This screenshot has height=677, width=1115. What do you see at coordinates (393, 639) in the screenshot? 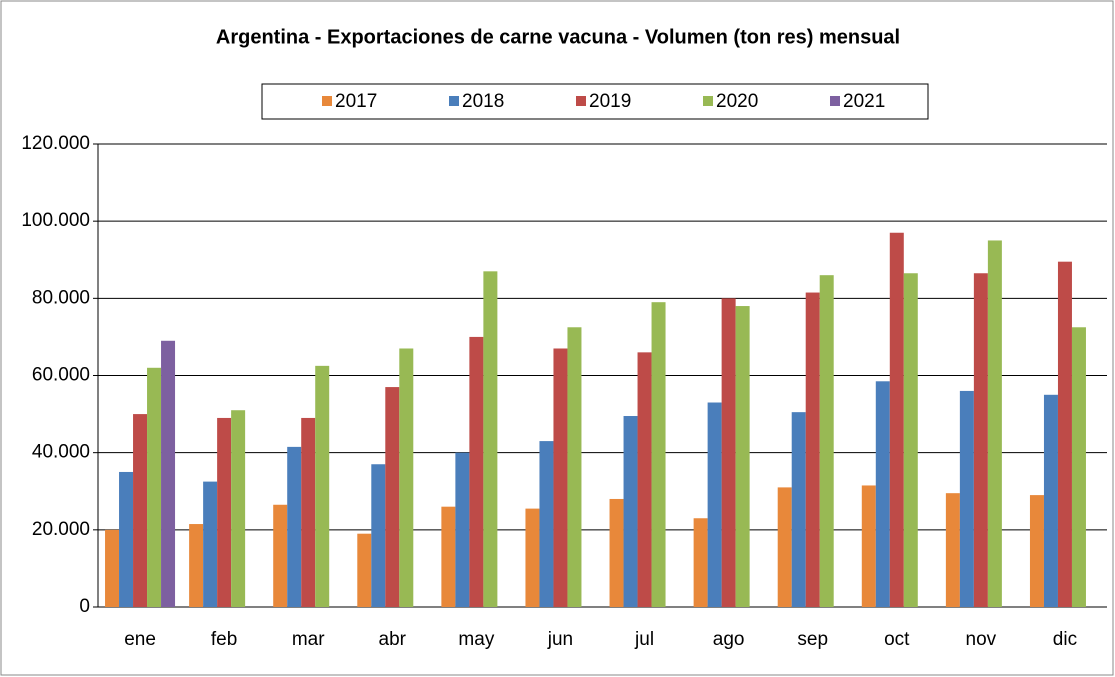
I see `x-tick-label: abr` at bounding box center [393, 639].